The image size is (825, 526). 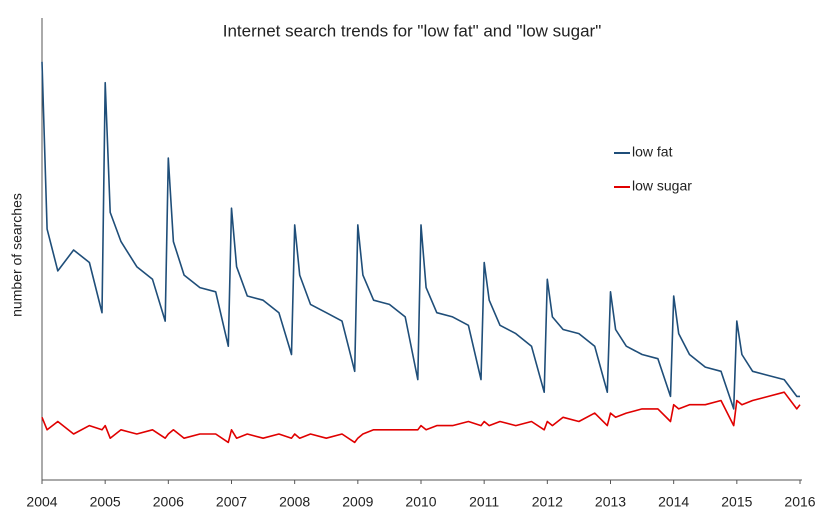 What do you see at coordinates (484, 502) in the screenshot?
I see `x-tick-label: 2011` at bounding box center [484, 502].